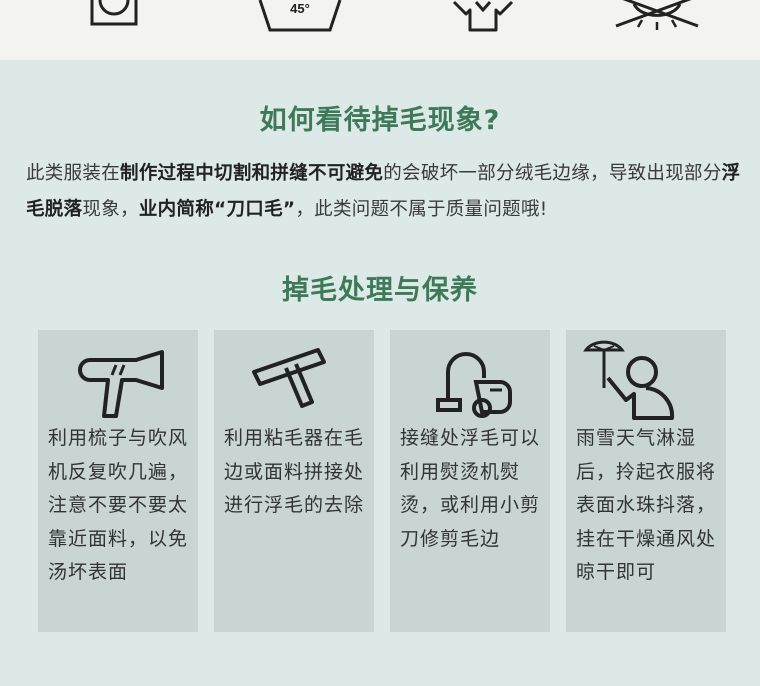 This screenshot has width=760, height=686. What do you see at coordinates (294, 384) in the screenshot?
I see `lint-roller-icon` at bounding box center [294, 384].